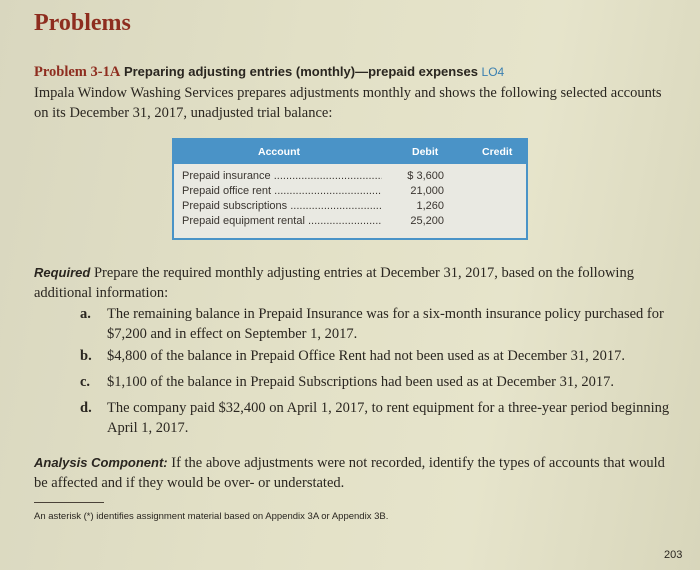  I want to click on section-title: Problems, so click(82, 23).